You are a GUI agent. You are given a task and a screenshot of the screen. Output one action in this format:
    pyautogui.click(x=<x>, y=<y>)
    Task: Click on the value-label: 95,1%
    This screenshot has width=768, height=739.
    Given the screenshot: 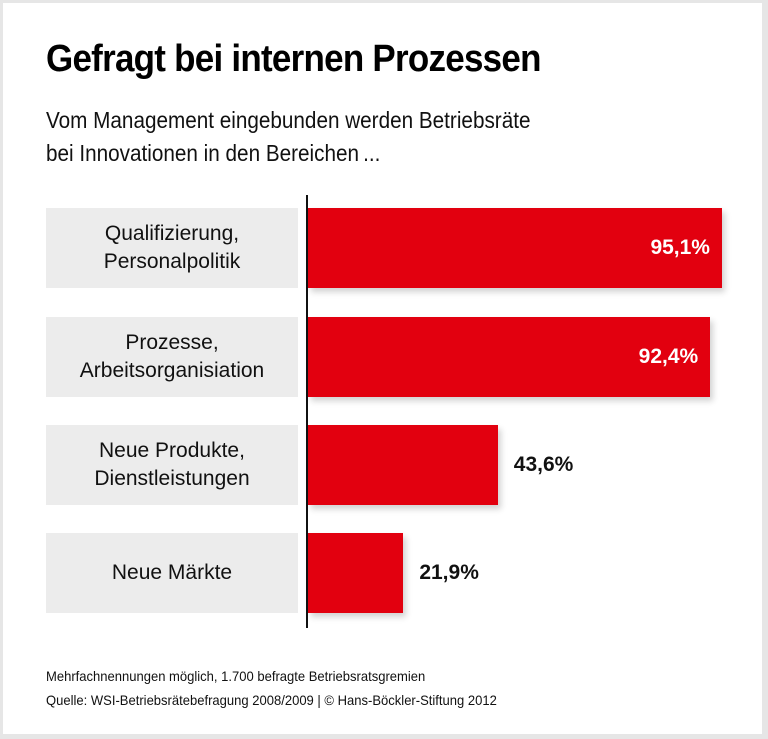 What is the action you would take?
    pyautogui.click(x=680, y=247)
    